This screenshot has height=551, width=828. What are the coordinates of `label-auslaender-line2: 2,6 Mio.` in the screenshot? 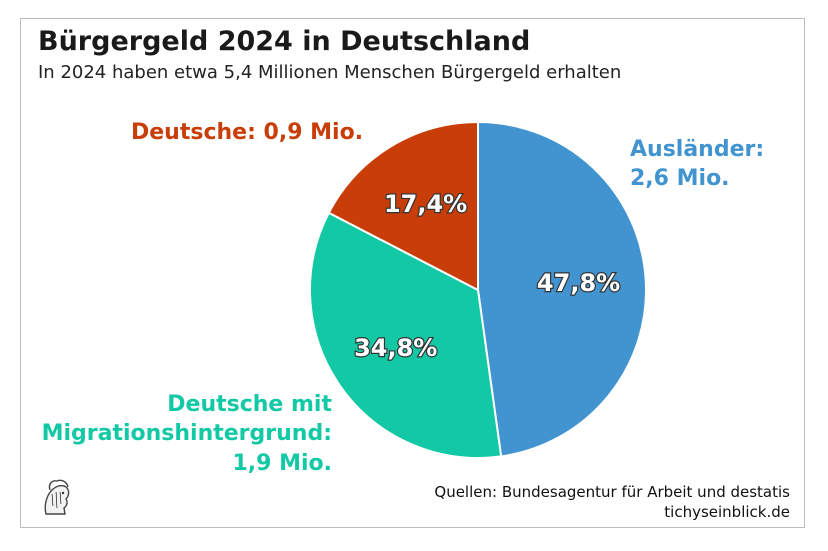 It's located at (680, 179).